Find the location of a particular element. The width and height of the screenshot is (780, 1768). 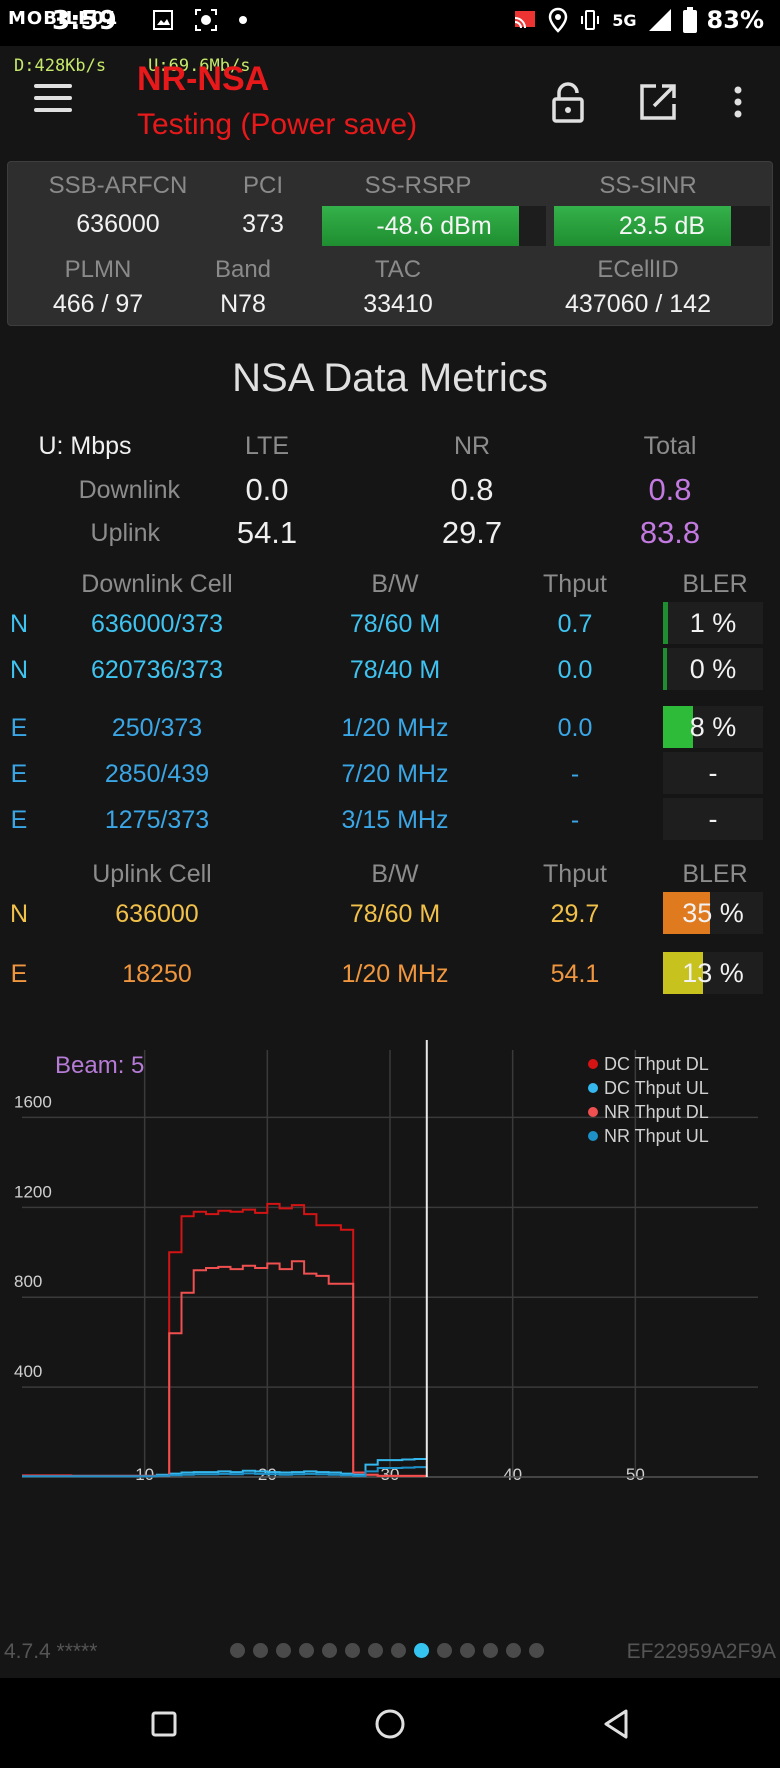

status-time: 3:59 is located at coordinates (84, 21).